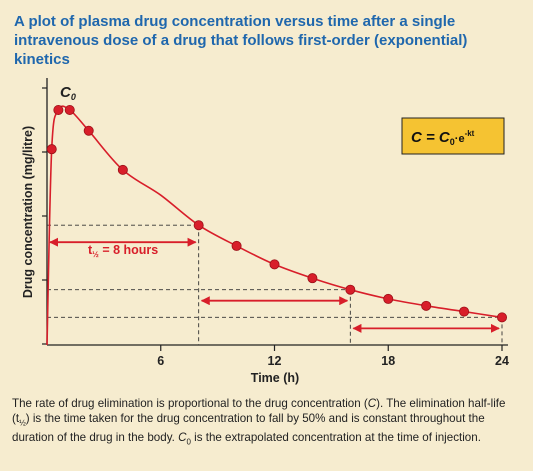 Image resolution: width=533 pixels, height=471 pixels. What do you see at coordinates (388, 361) in the screenshot?
I see `x-tick-label: 18` at bounding box center [388, 361].